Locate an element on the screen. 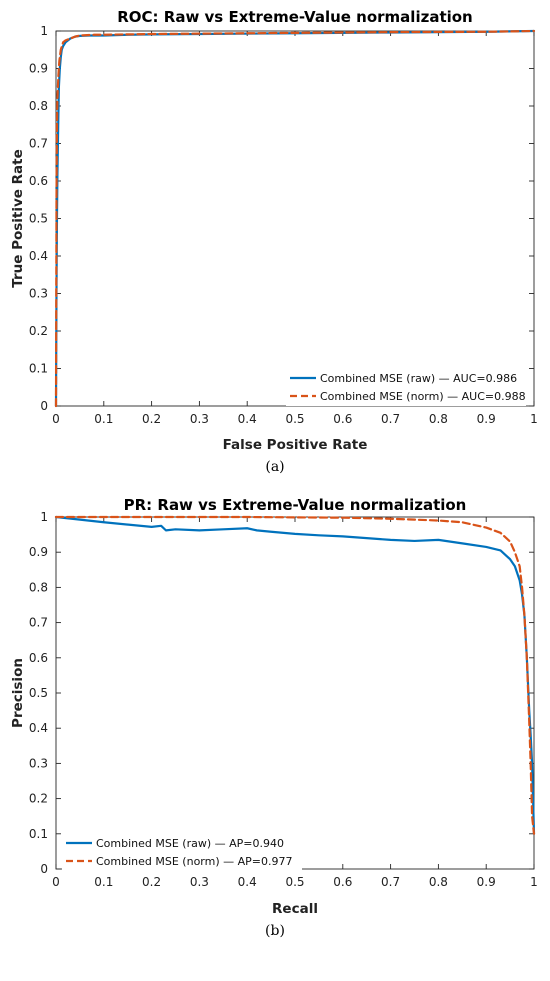  x-axis-label: Recall is located at coordinates (295, 909).